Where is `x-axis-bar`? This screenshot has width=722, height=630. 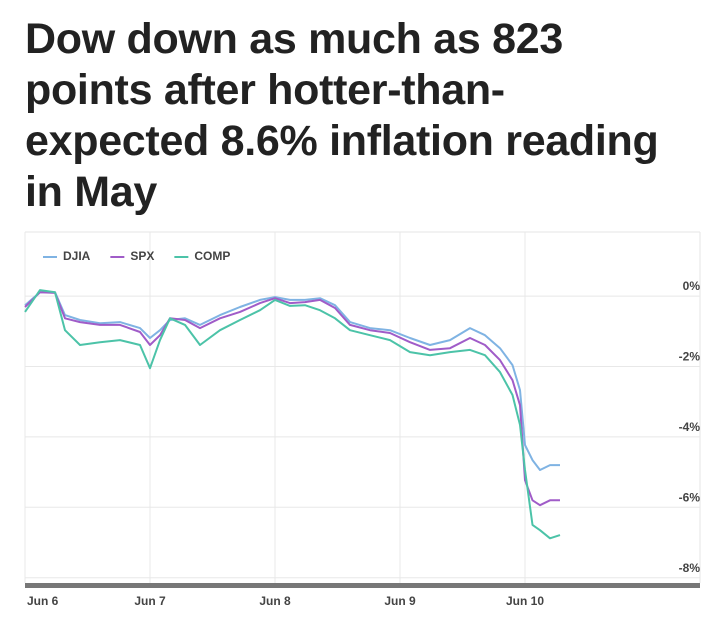 x-axis-bar is located at coordinates (362, 585).